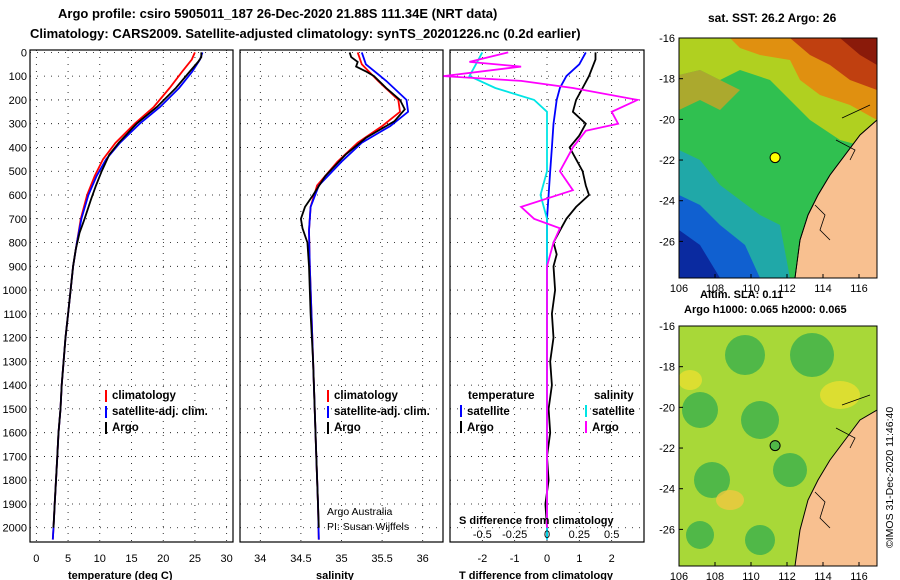  What do you see at coordinates (508, 295) in the screenshot?
I see `difference-series-s-satellite` at bounding box center [508, 295].